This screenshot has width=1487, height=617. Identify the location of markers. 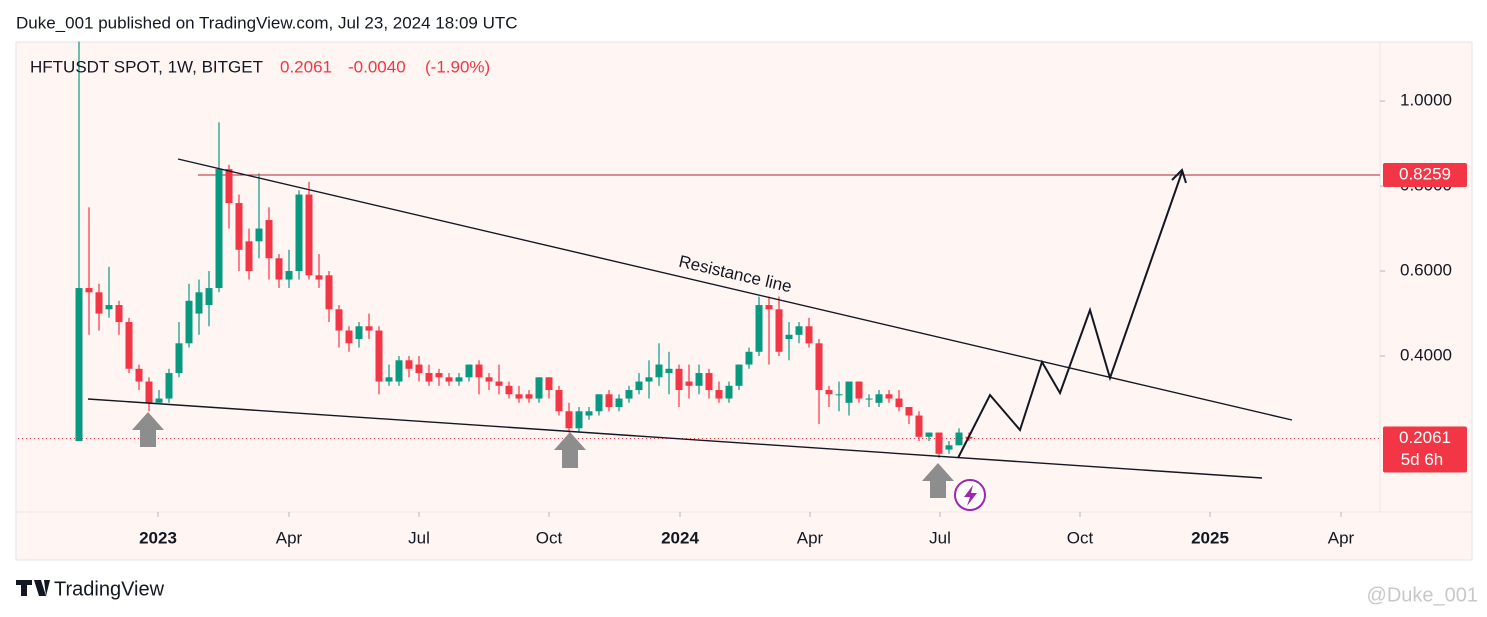
(543, 455).